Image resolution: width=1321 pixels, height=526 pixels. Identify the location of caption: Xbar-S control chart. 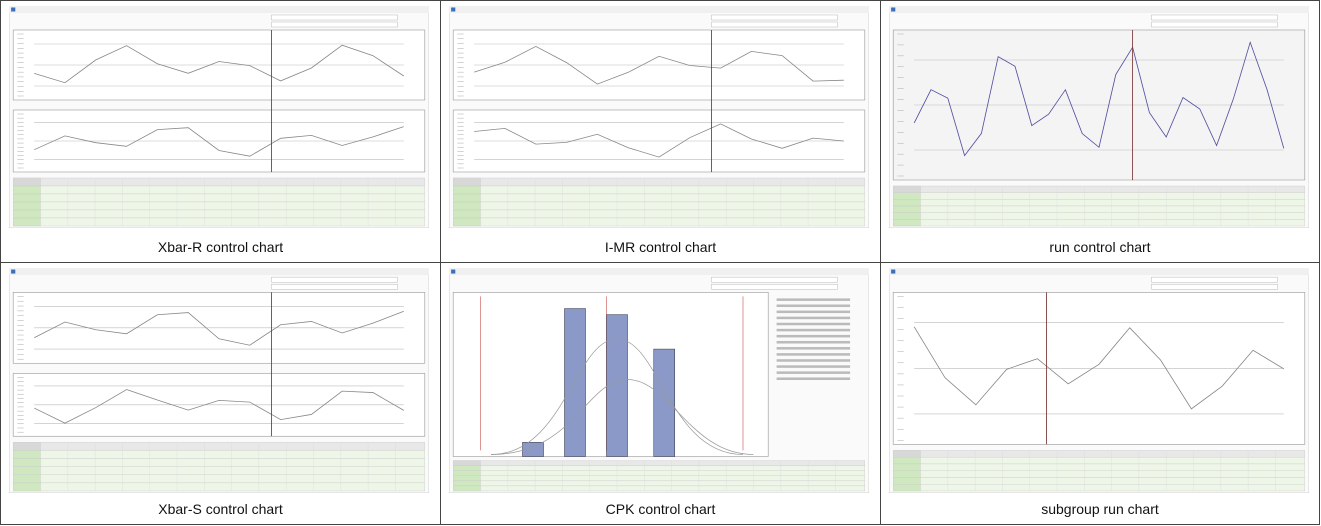
(220, 509).